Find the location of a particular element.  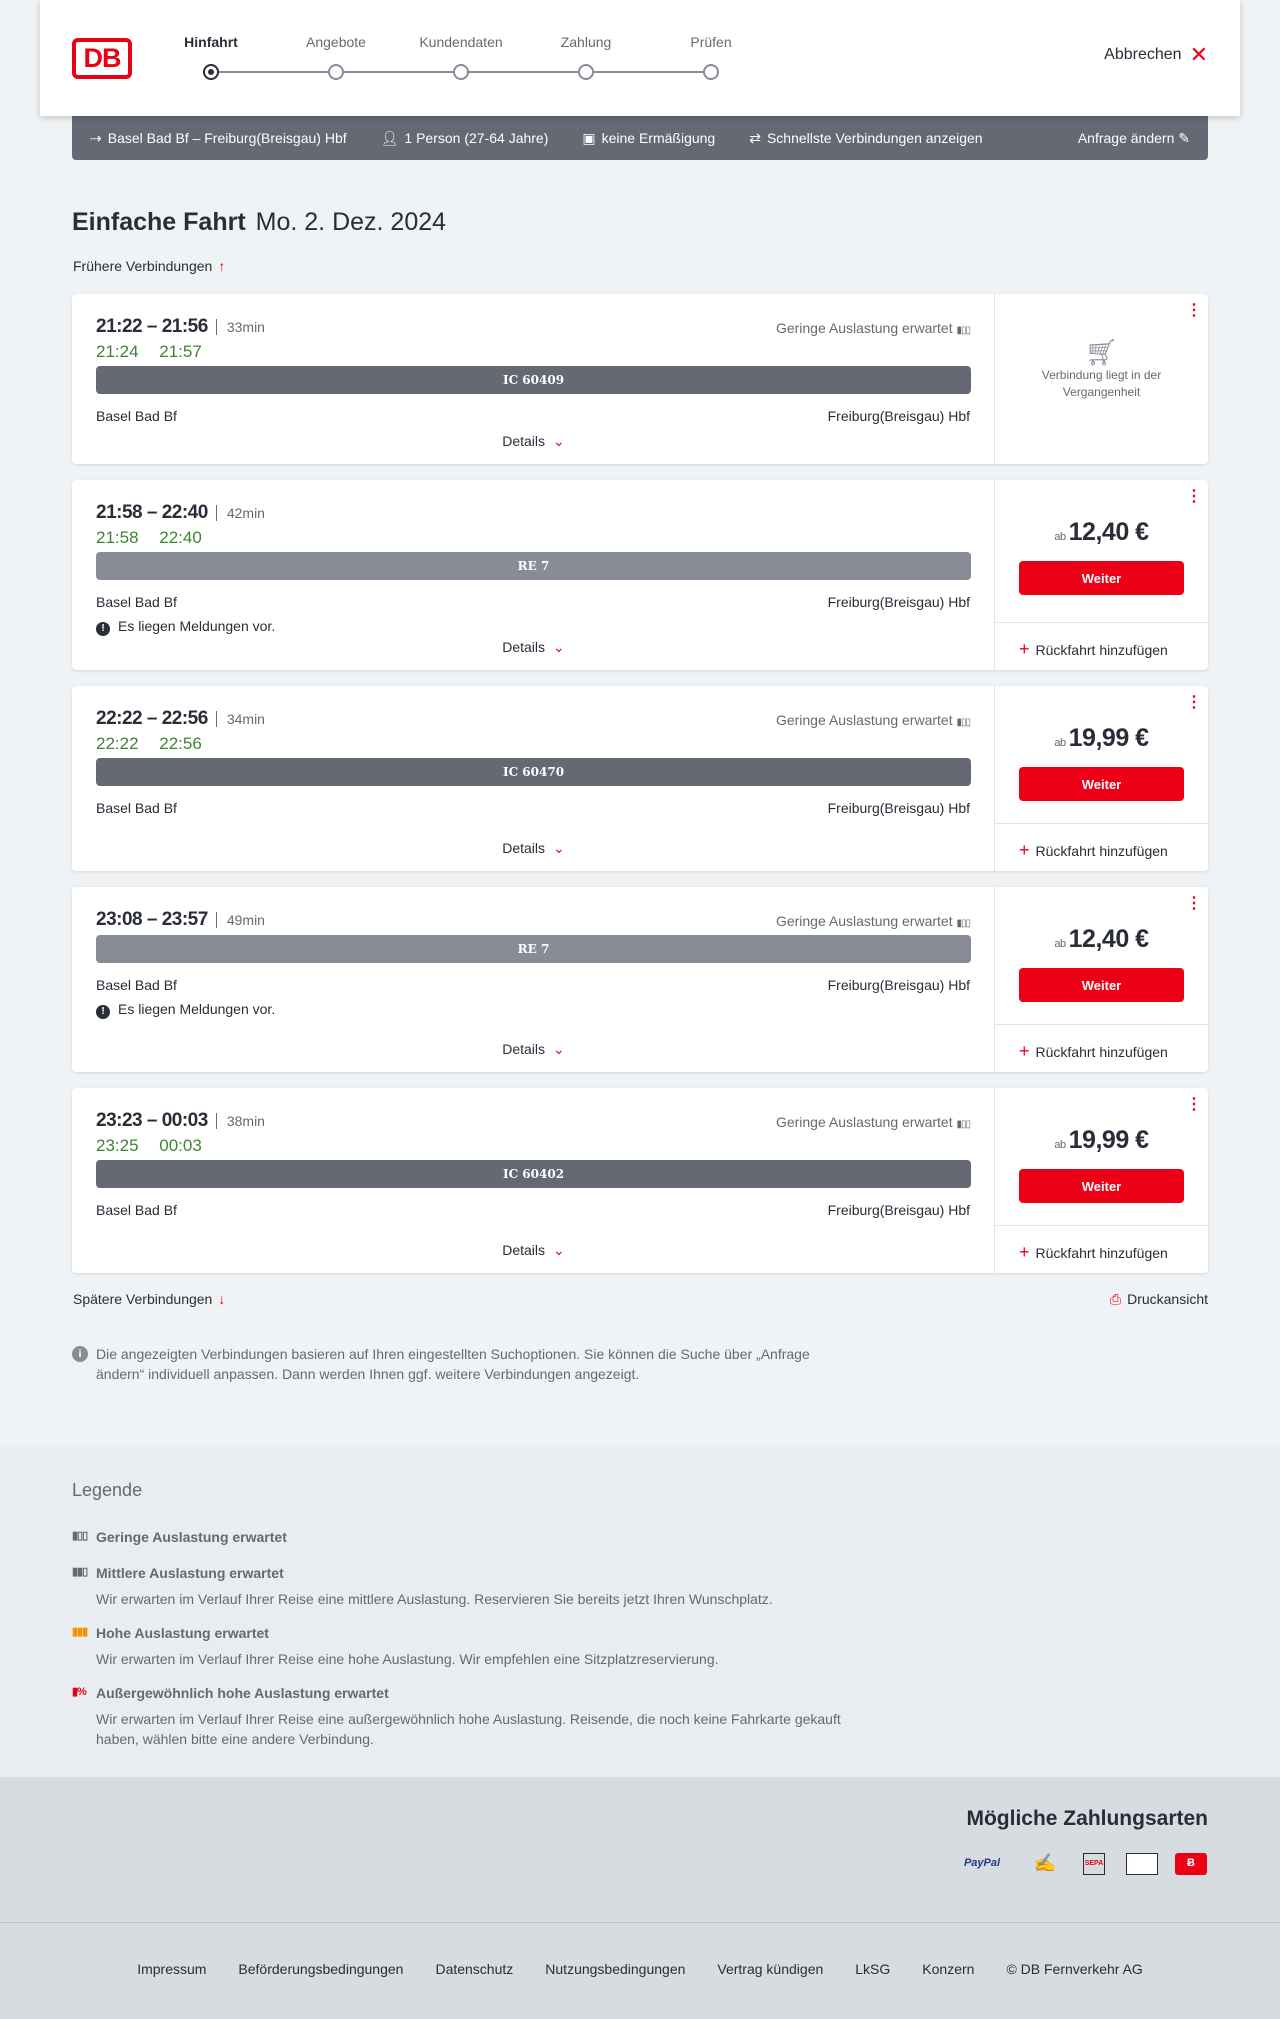

offer-panel: ⋮ ab 12,40 € Weiter + Rückfahrt hinzufügen is located at coordinates (1101, 575).